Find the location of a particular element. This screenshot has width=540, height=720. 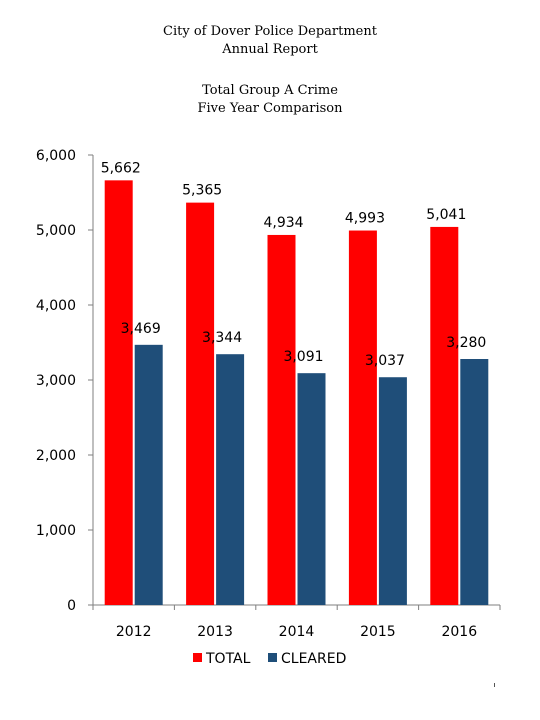

data-label-total-2016: 5,041 is located at coordinates (446, 215).